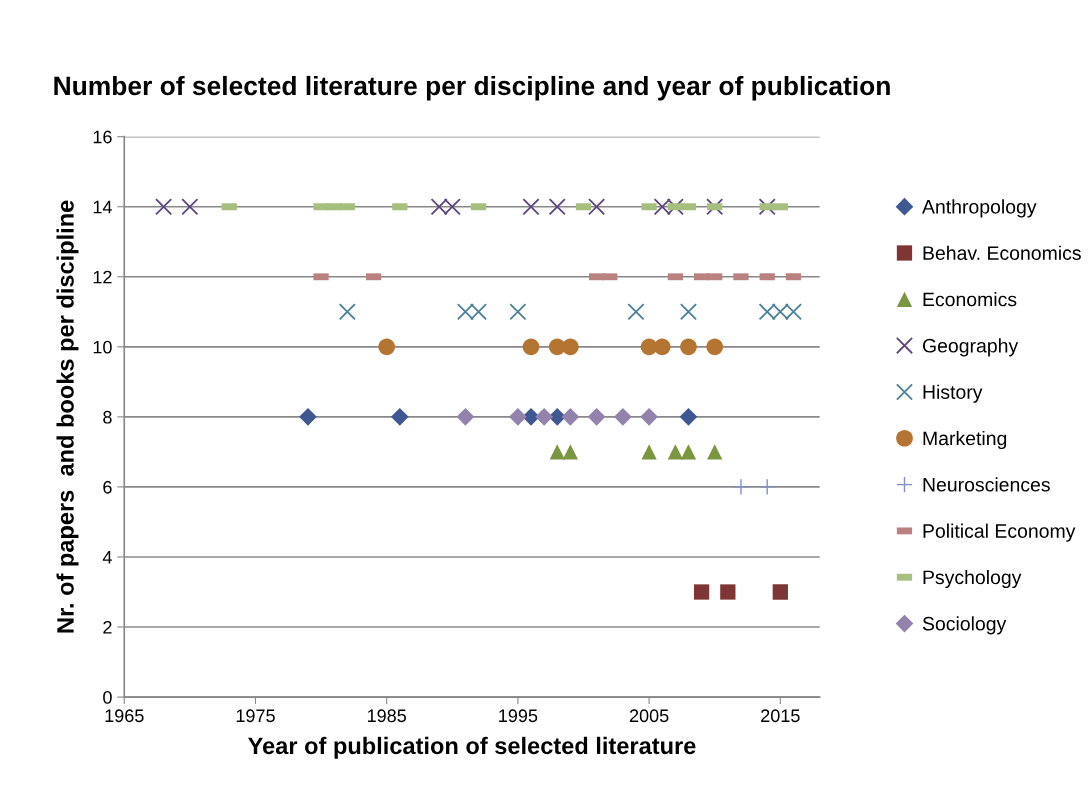  I want to click on y-tick-label: 14, so click(102, 207).